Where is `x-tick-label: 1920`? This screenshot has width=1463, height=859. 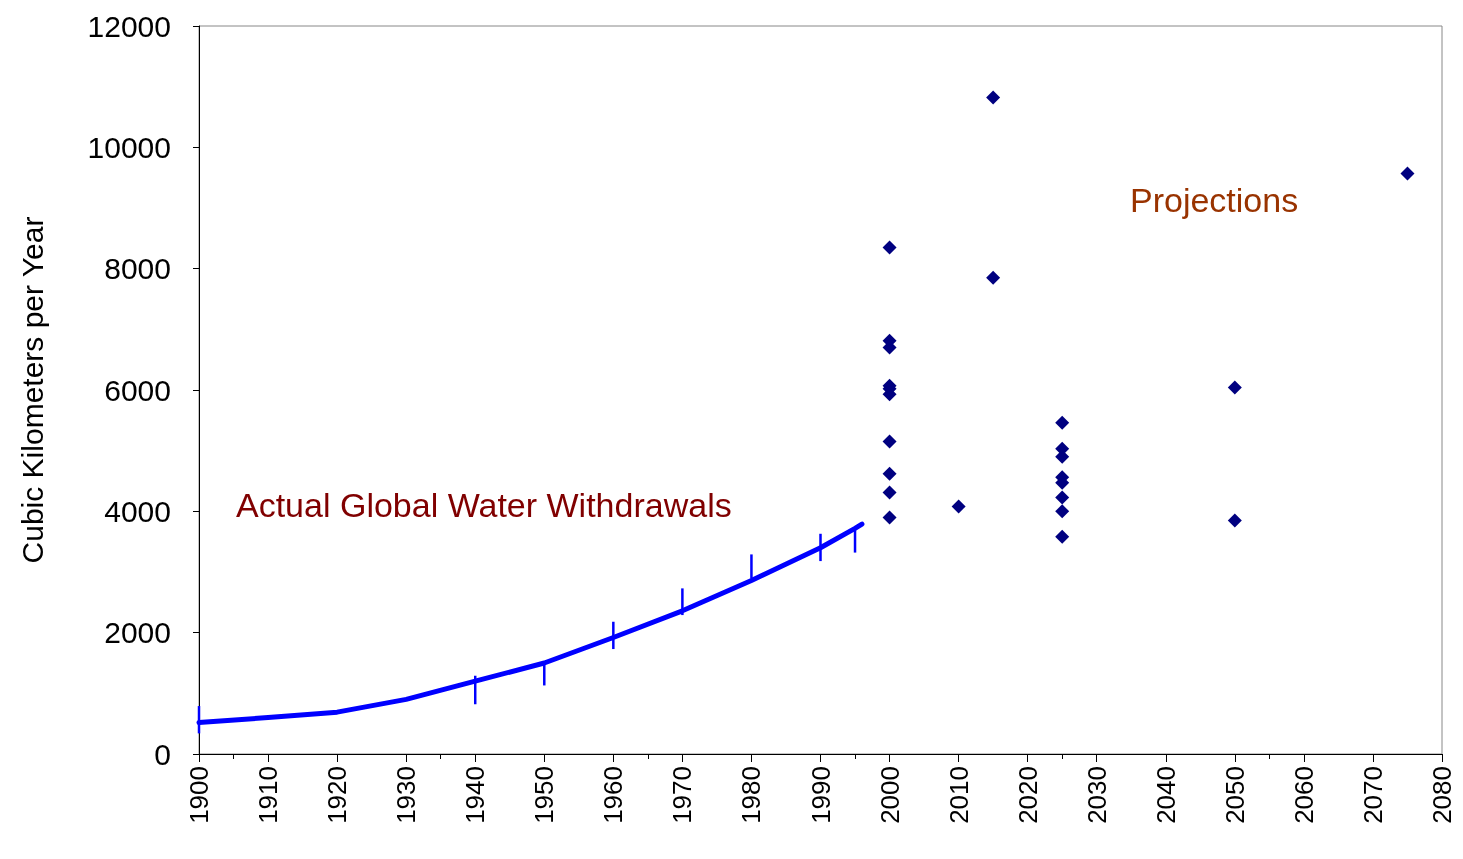 x-tick-label: 1920 is located at coordinates (337, 795).